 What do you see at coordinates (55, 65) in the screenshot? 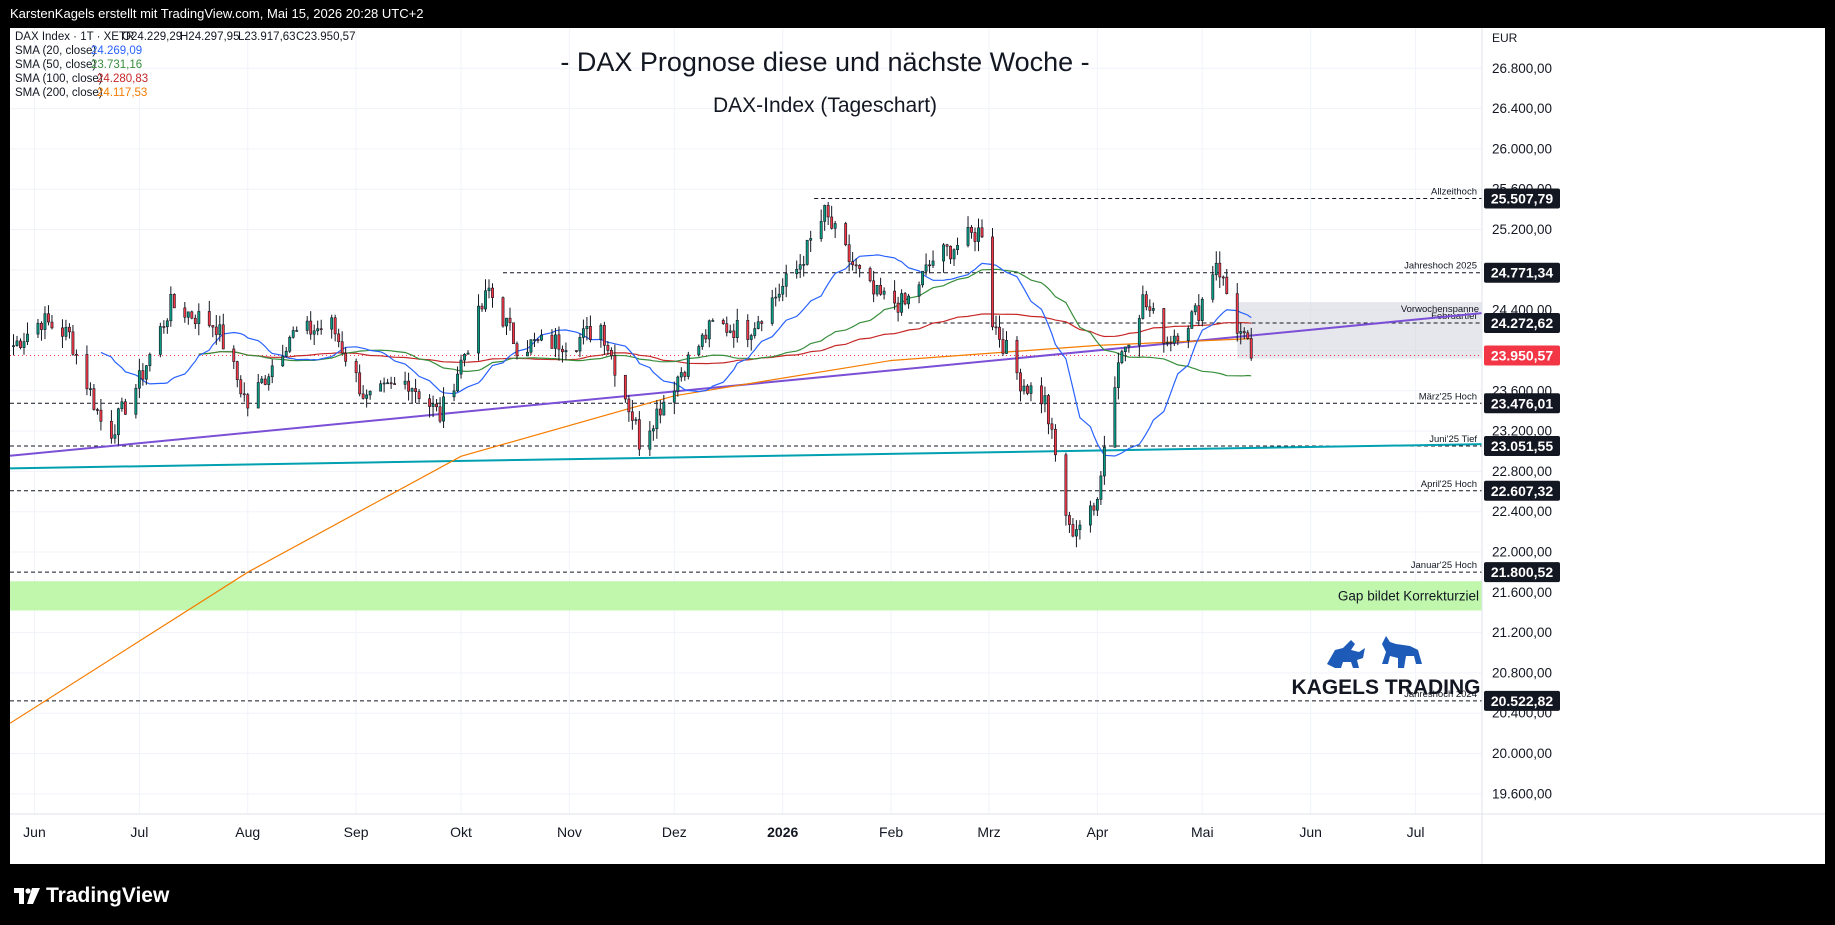
I see `legend-sma50-label: SMA (50, close)` at bounding box center [55, 65].